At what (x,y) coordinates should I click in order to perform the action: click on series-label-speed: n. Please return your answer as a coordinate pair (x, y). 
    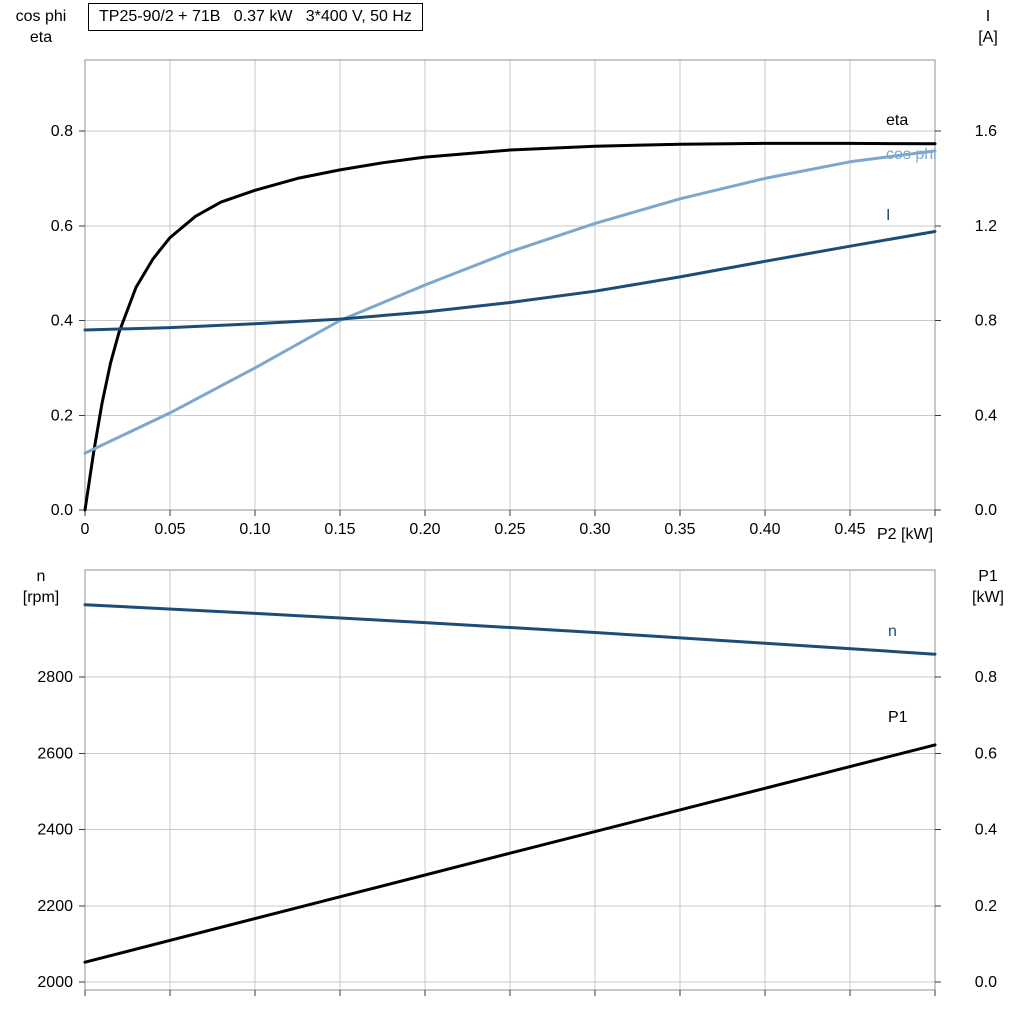
    Looking at the image, I should click on (892, 631).